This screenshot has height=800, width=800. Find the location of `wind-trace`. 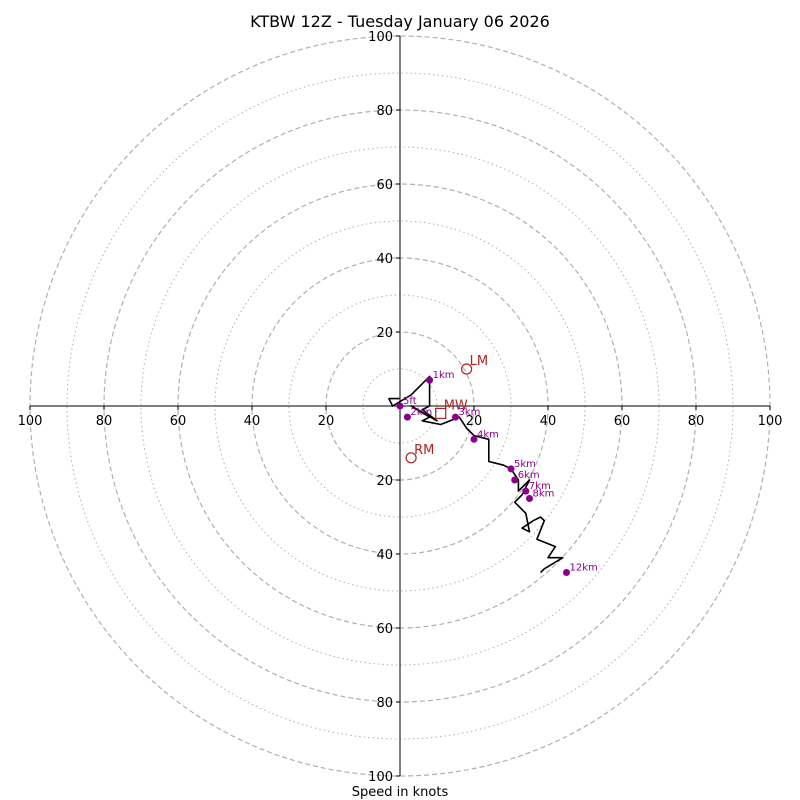

wind-trace is located at coordinates (476, 474).